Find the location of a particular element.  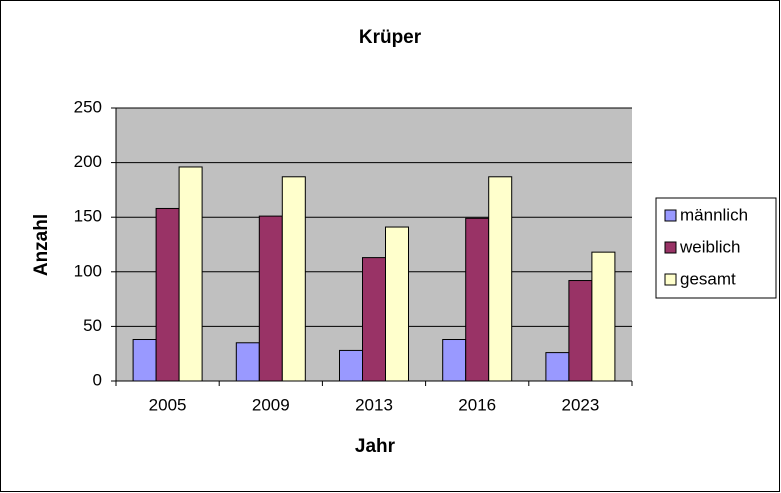

y-tick-label: 250 is located at coordinates (88, 106).